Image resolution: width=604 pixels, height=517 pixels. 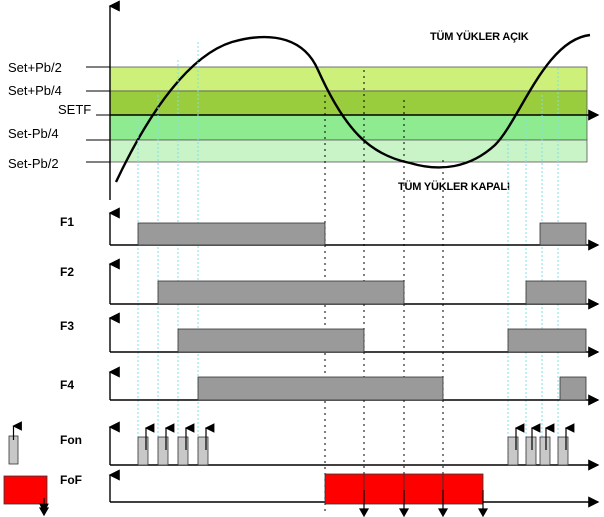 What do you see at coordinates (479, 36) in the screenshot?
I see `annotation-all-loads-on: TÜM YÜKLER AÇIK` at bounding box center [479, 36].